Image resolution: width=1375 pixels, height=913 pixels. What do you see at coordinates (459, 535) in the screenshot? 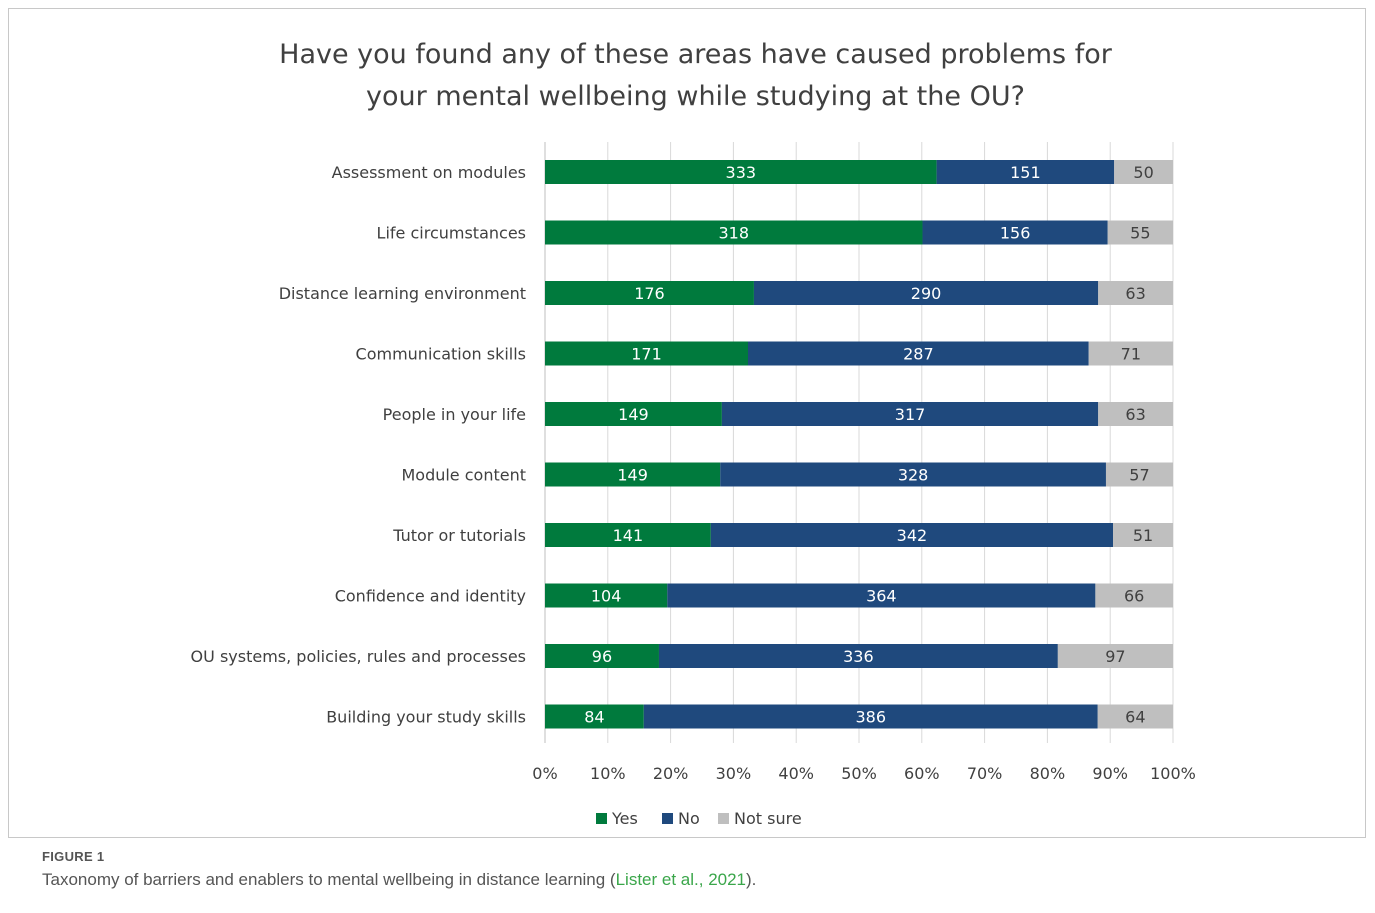
I see `category-label: Tutor or tutorials` at bounding box center [459, 535].